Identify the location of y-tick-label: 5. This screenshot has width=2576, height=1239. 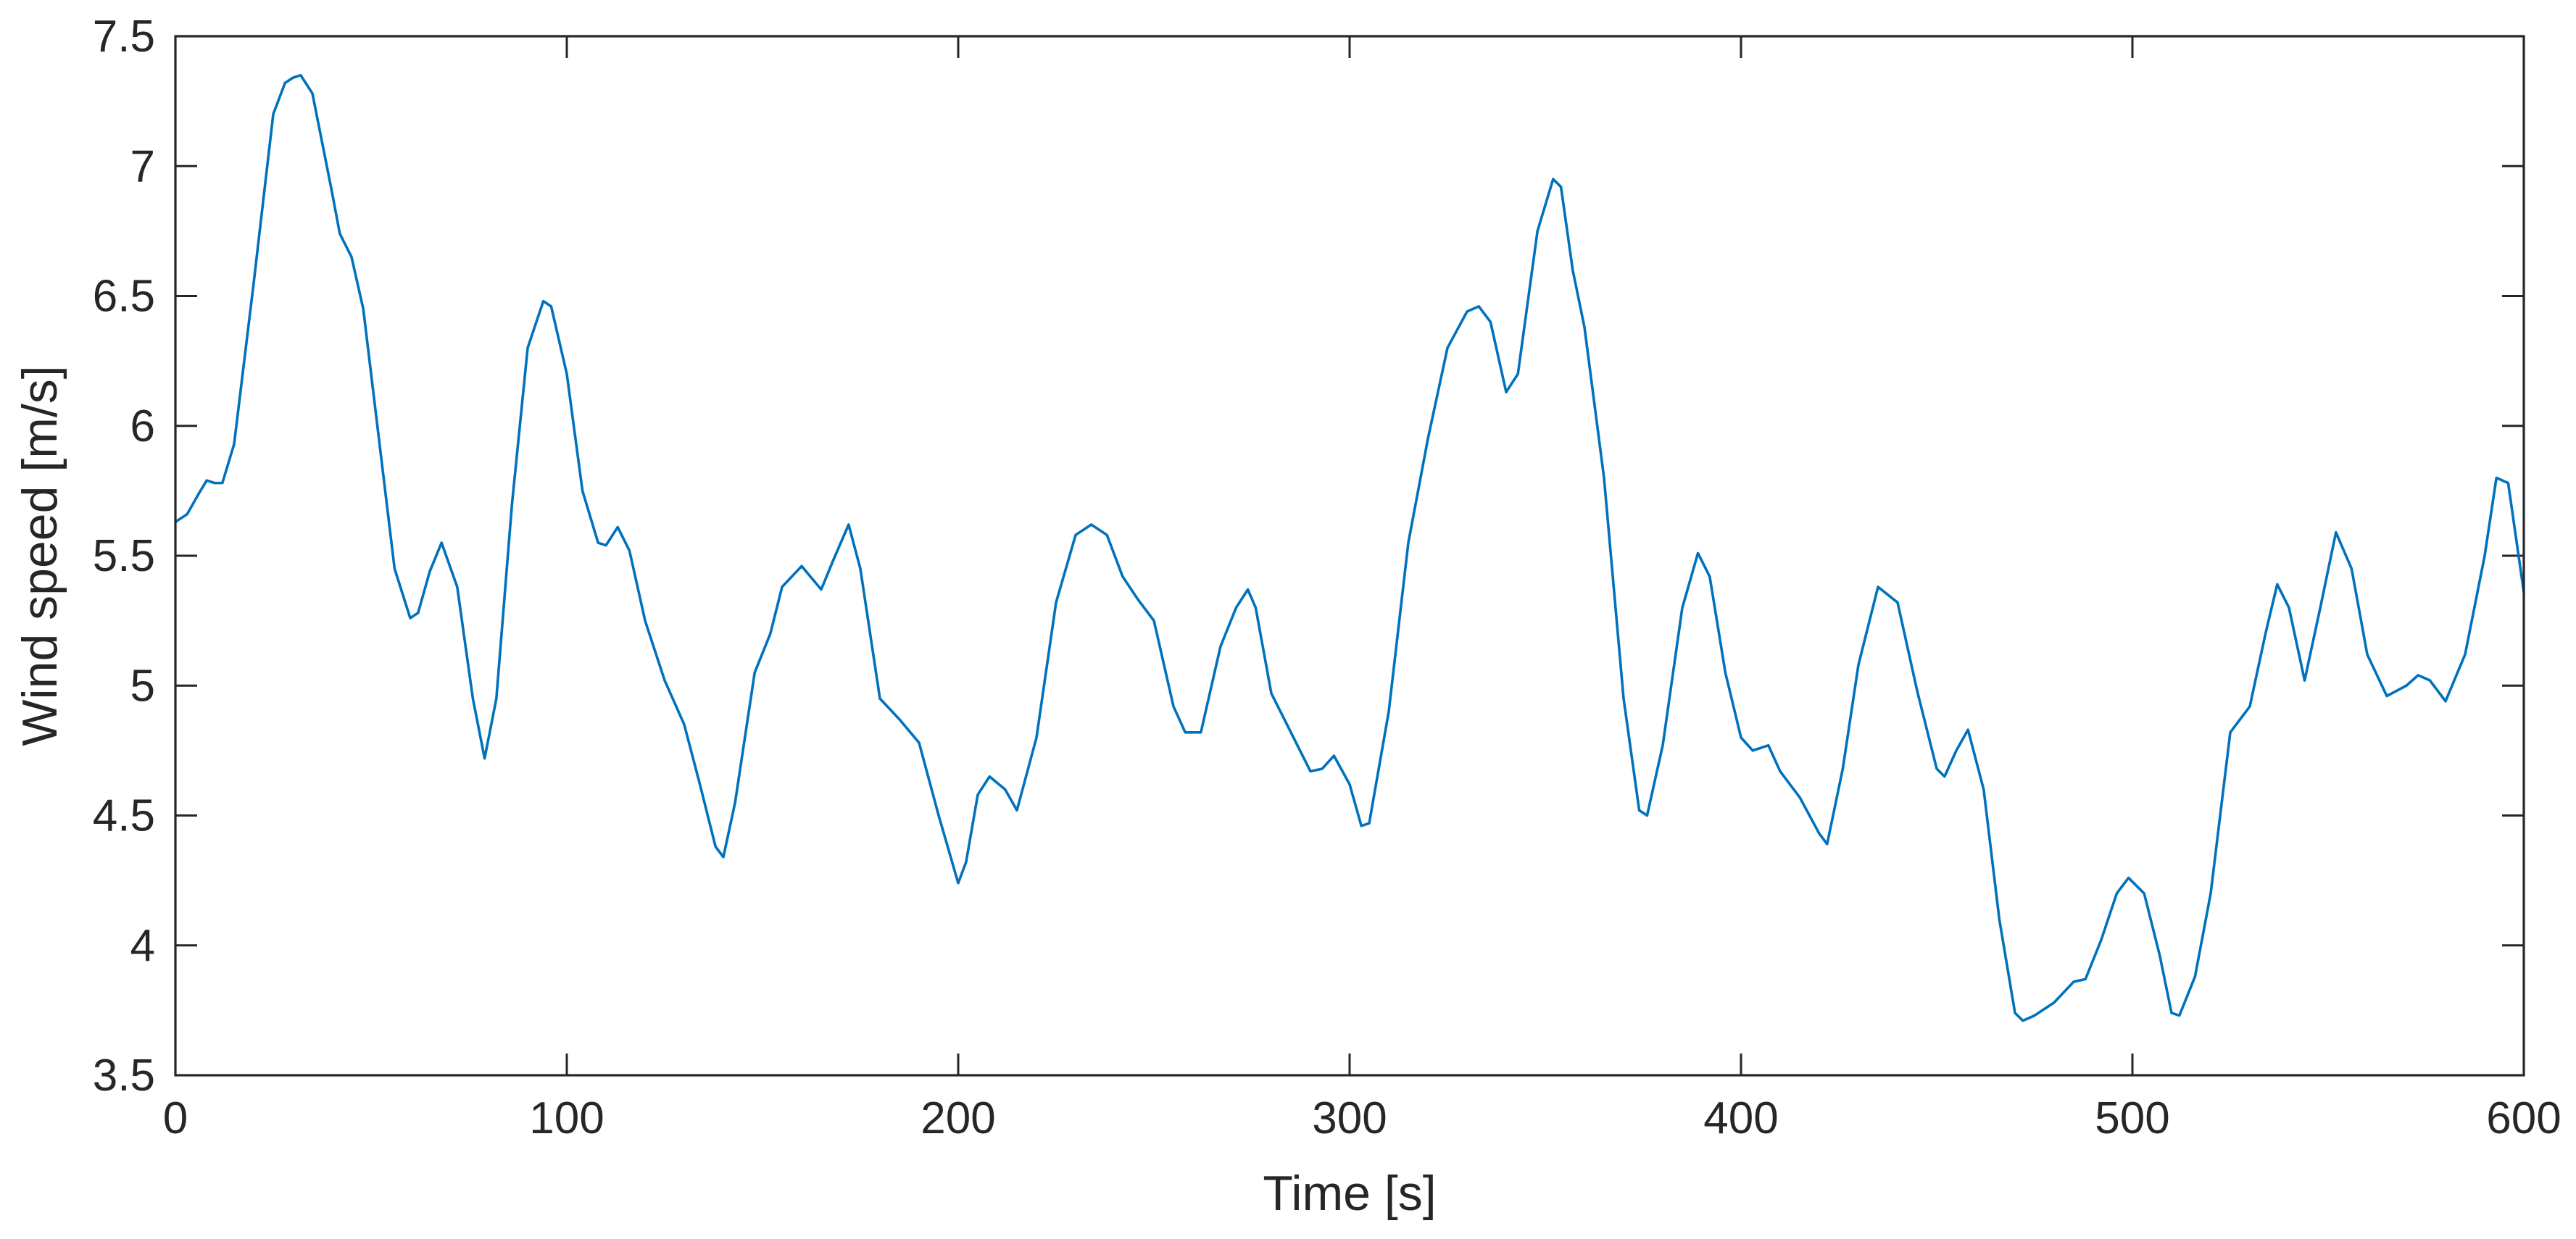
(142, 686).